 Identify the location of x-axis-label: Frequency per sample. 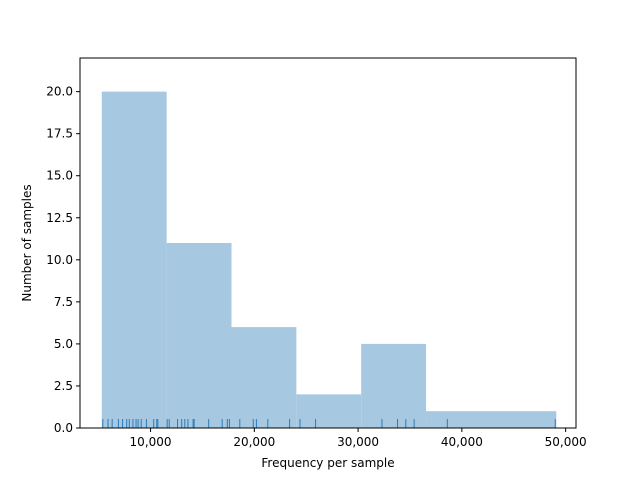
(327, 463).